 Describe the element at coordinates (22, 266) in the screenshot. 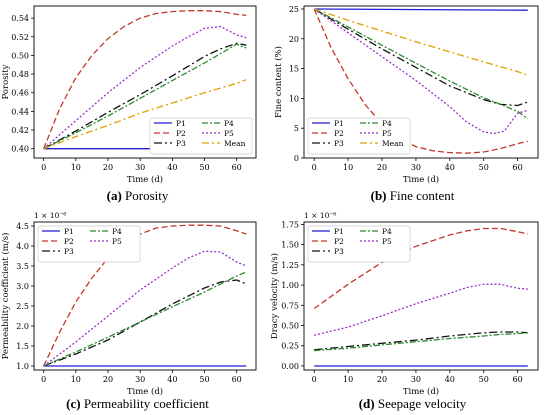

I see `y-tick-label: 3.5` at that location.